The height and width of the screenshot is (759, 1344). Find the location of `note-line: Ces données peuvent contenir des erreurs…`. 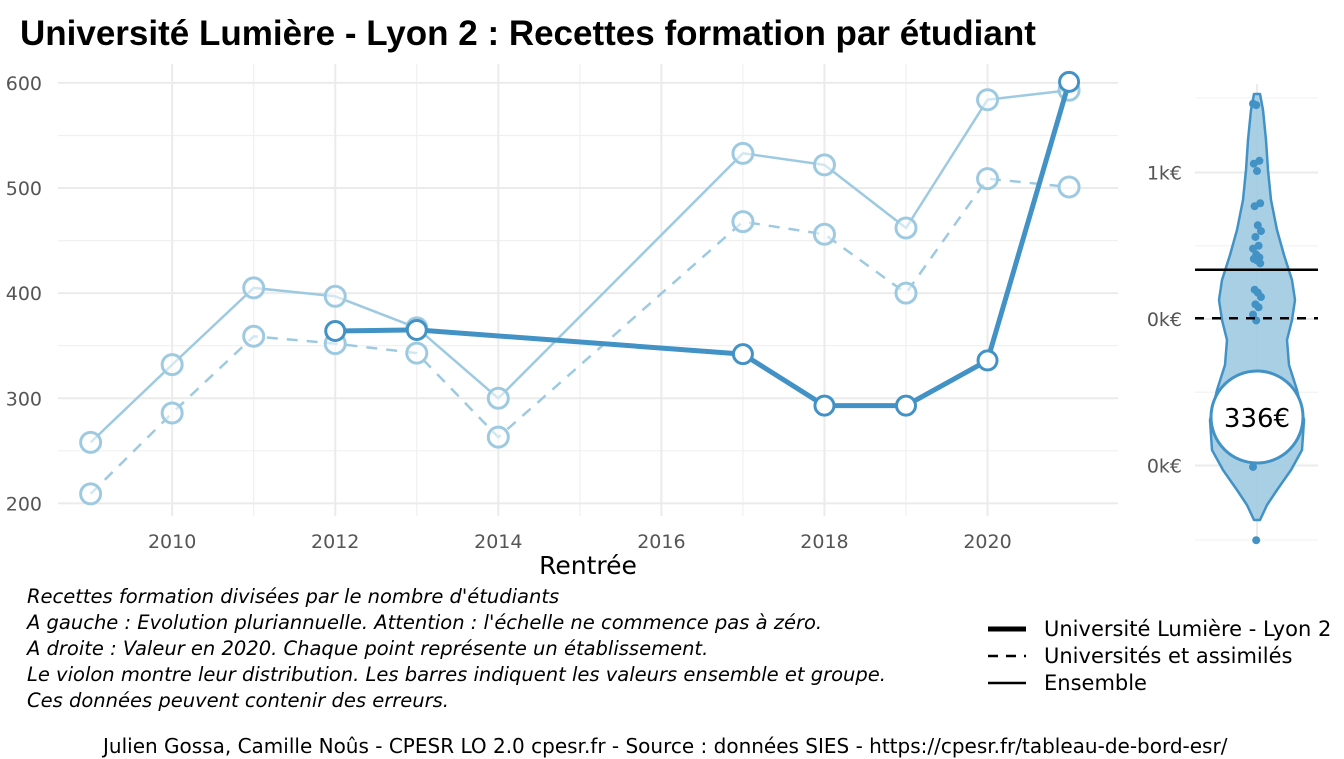

note-line: Ces données peuvent contenir des erreurs… is located at coordinates (238, 700).